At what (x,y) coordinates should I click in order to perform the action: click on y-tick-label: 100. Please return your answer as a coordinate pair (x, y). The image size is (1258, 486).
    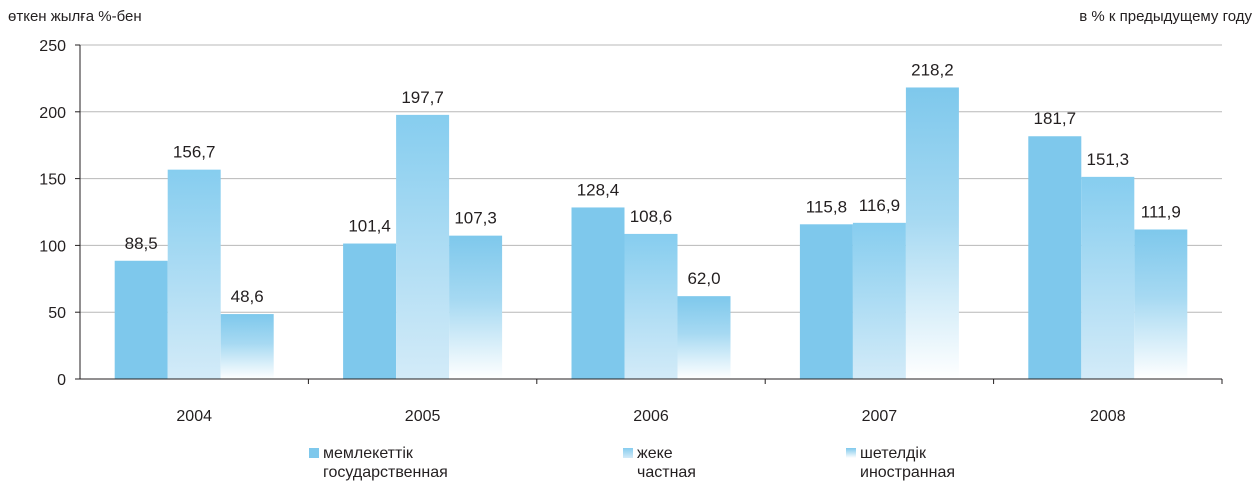
    Looking at the image, I should click on (52, 246).